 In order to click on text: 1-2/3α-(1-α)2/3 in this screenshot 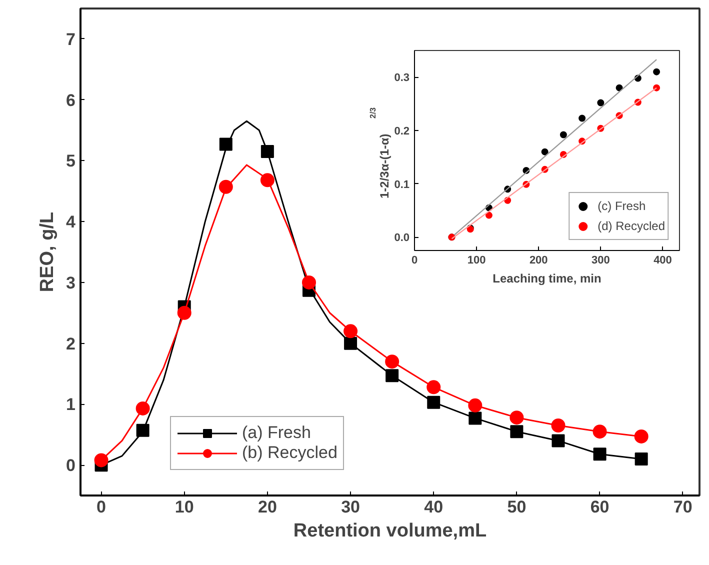, I will do `click(380, 152)`.